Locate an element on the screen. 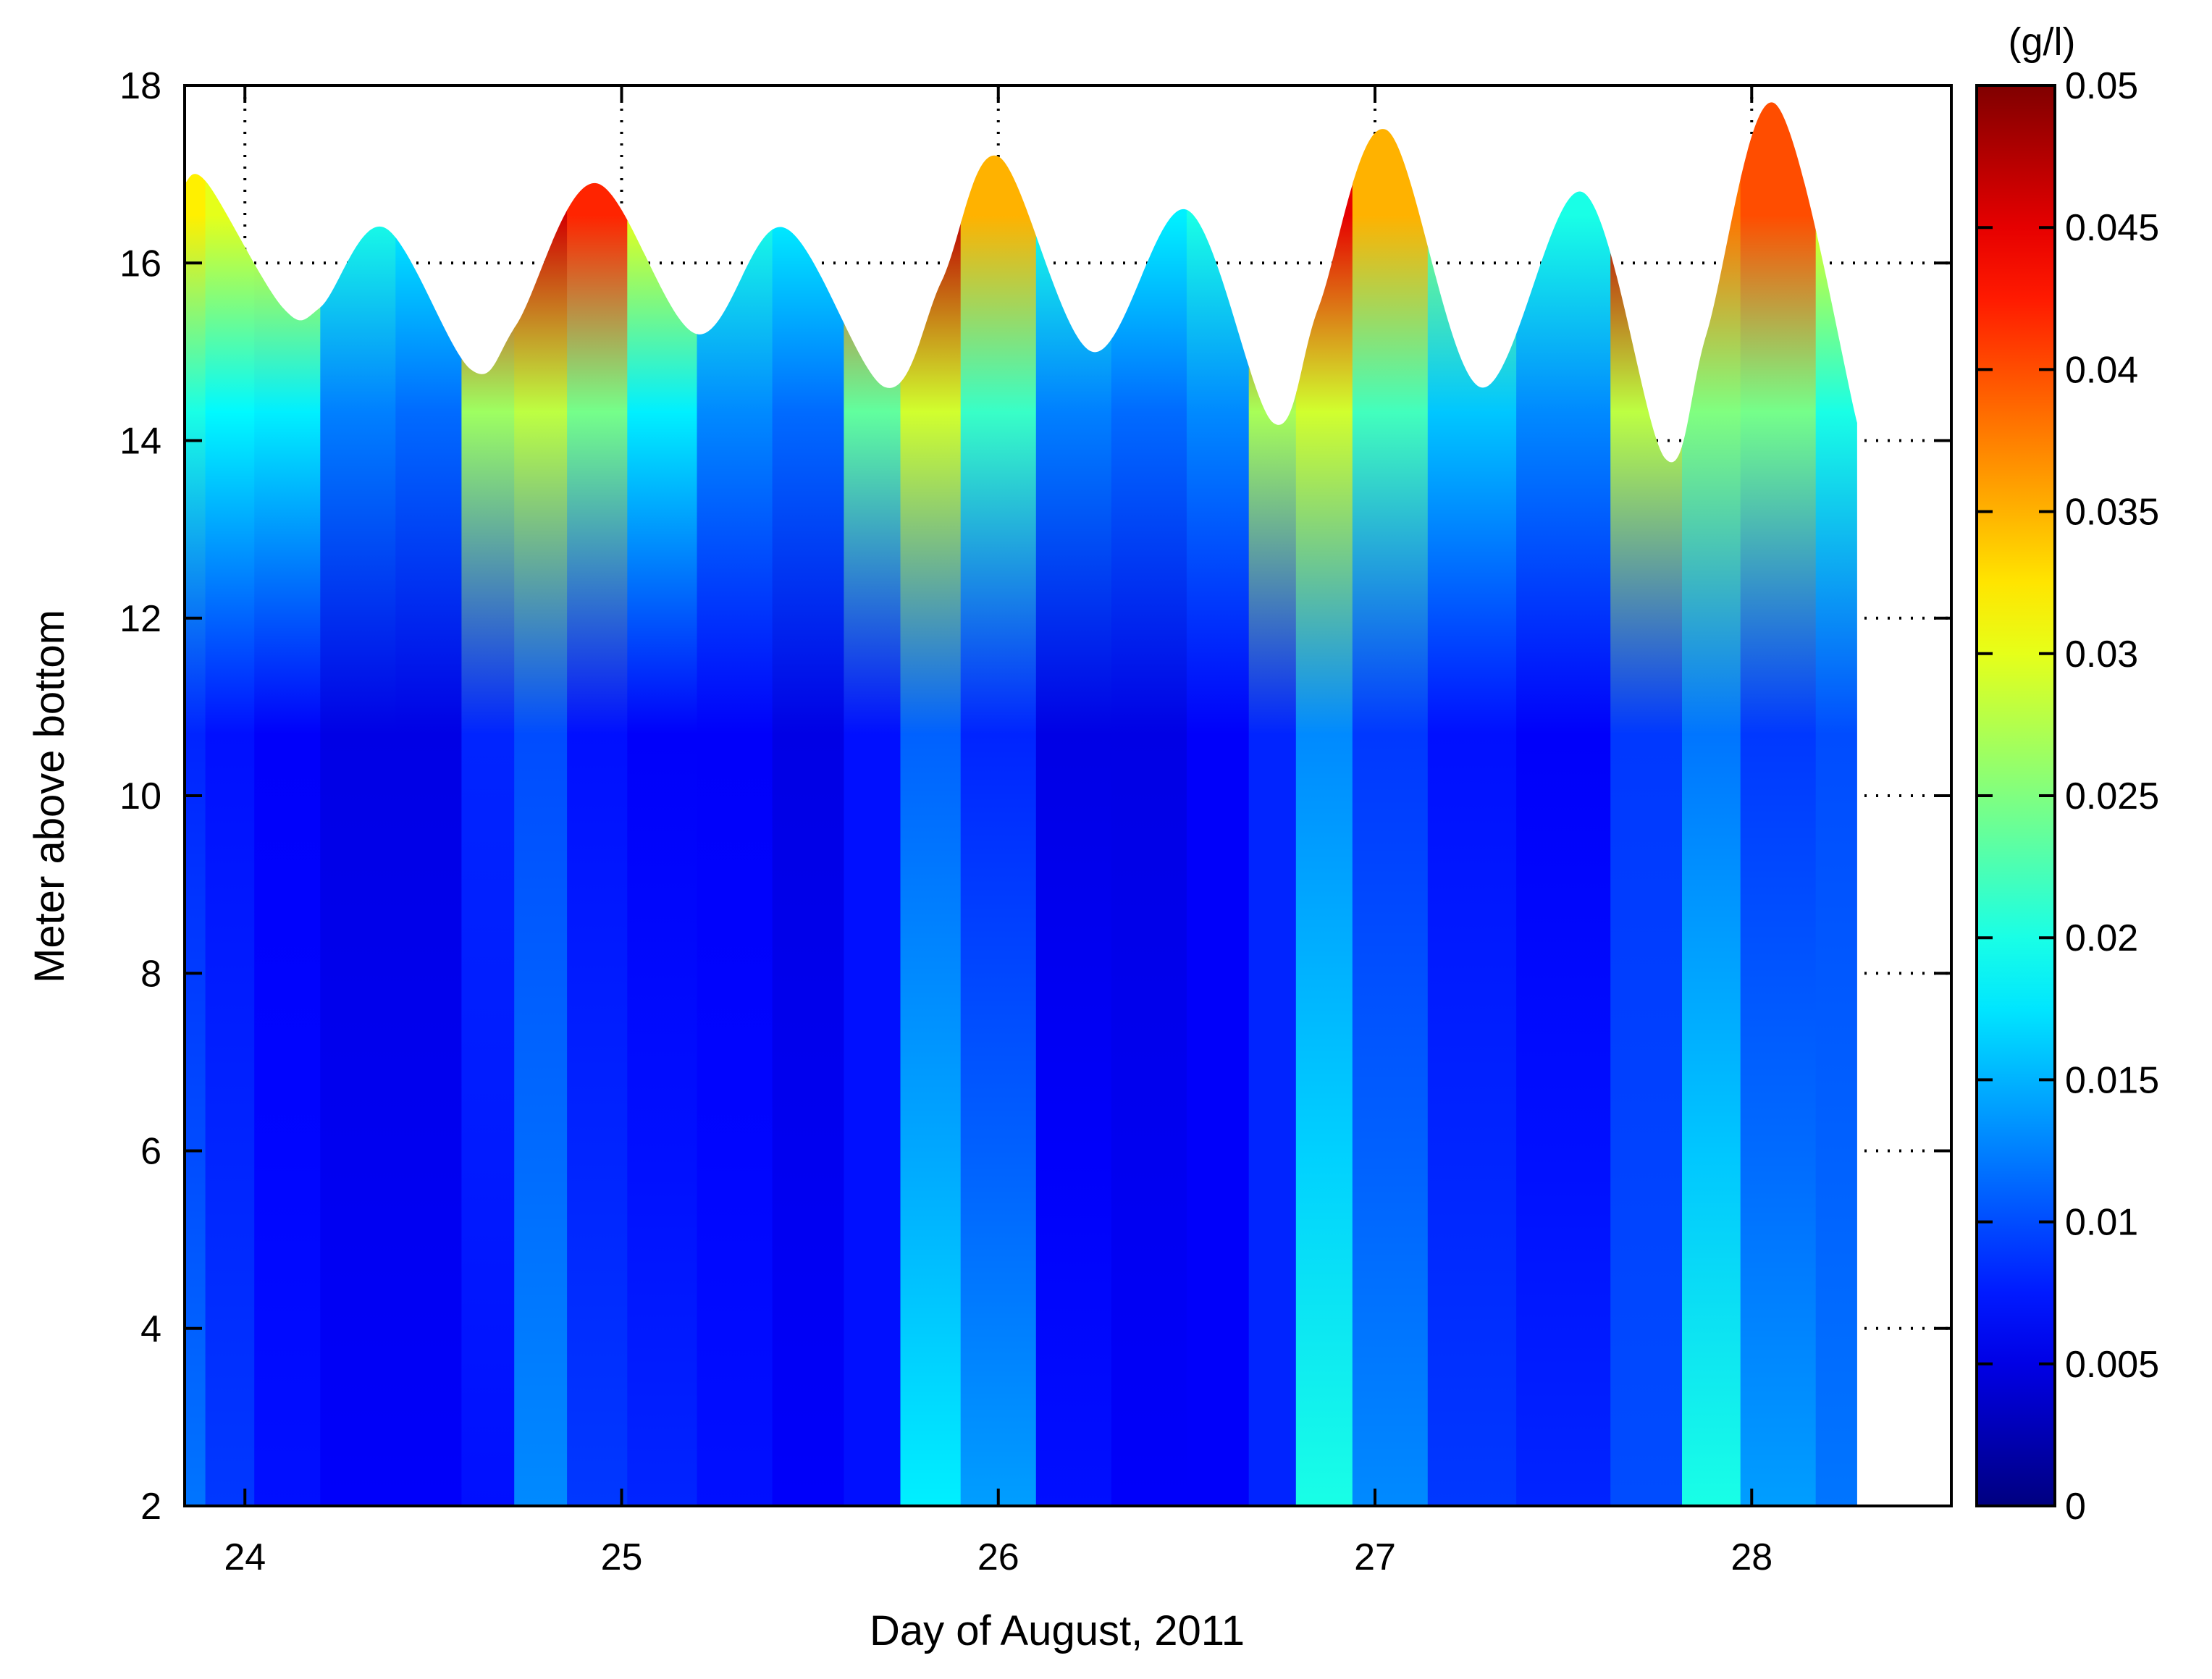 The height and width of the screenshot is (1679, 2212). y-tick-label: 12 is located at coordinates (140, 619).